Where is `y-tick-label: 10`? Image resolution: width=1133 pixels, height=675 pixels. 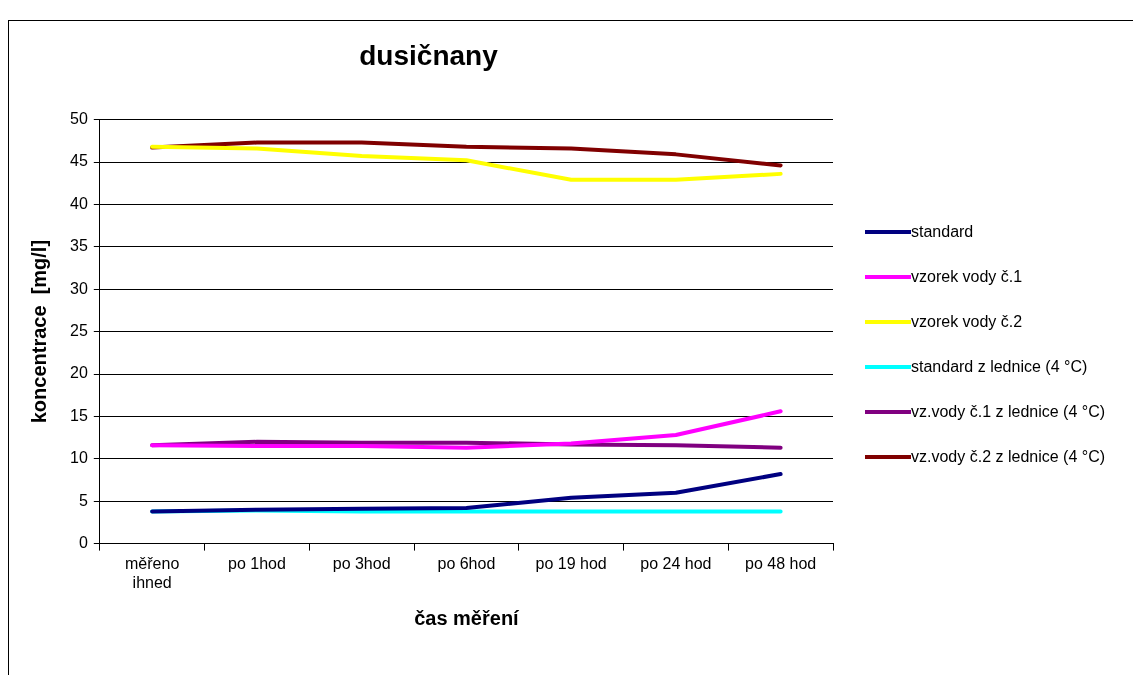
y-tick-label: 10 is located at coordinates (79, 458).